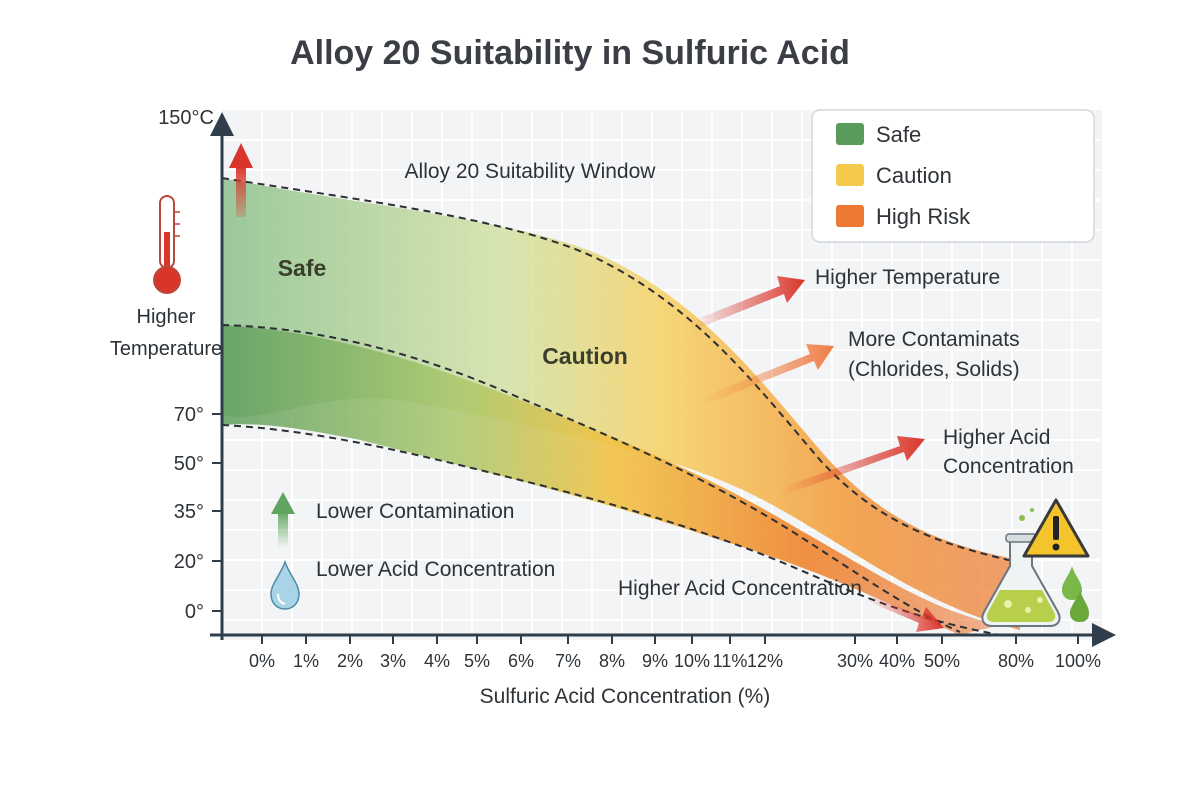 This screenshot has height=800, width=1200. I want to click on chart-title: Alloy 20 Suitability in Sulfuric Acid, so click(570, 53).